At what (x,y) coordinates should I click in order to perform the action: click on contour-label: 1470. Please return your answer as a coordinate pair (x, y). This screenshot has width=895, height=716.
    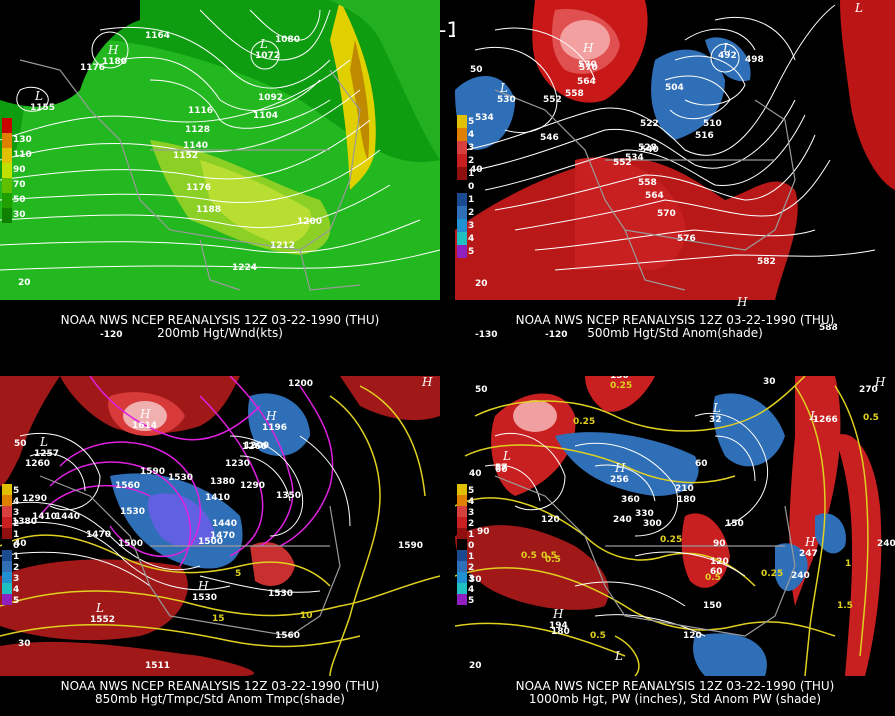
    Looking at the image, I should click on (98, 535).